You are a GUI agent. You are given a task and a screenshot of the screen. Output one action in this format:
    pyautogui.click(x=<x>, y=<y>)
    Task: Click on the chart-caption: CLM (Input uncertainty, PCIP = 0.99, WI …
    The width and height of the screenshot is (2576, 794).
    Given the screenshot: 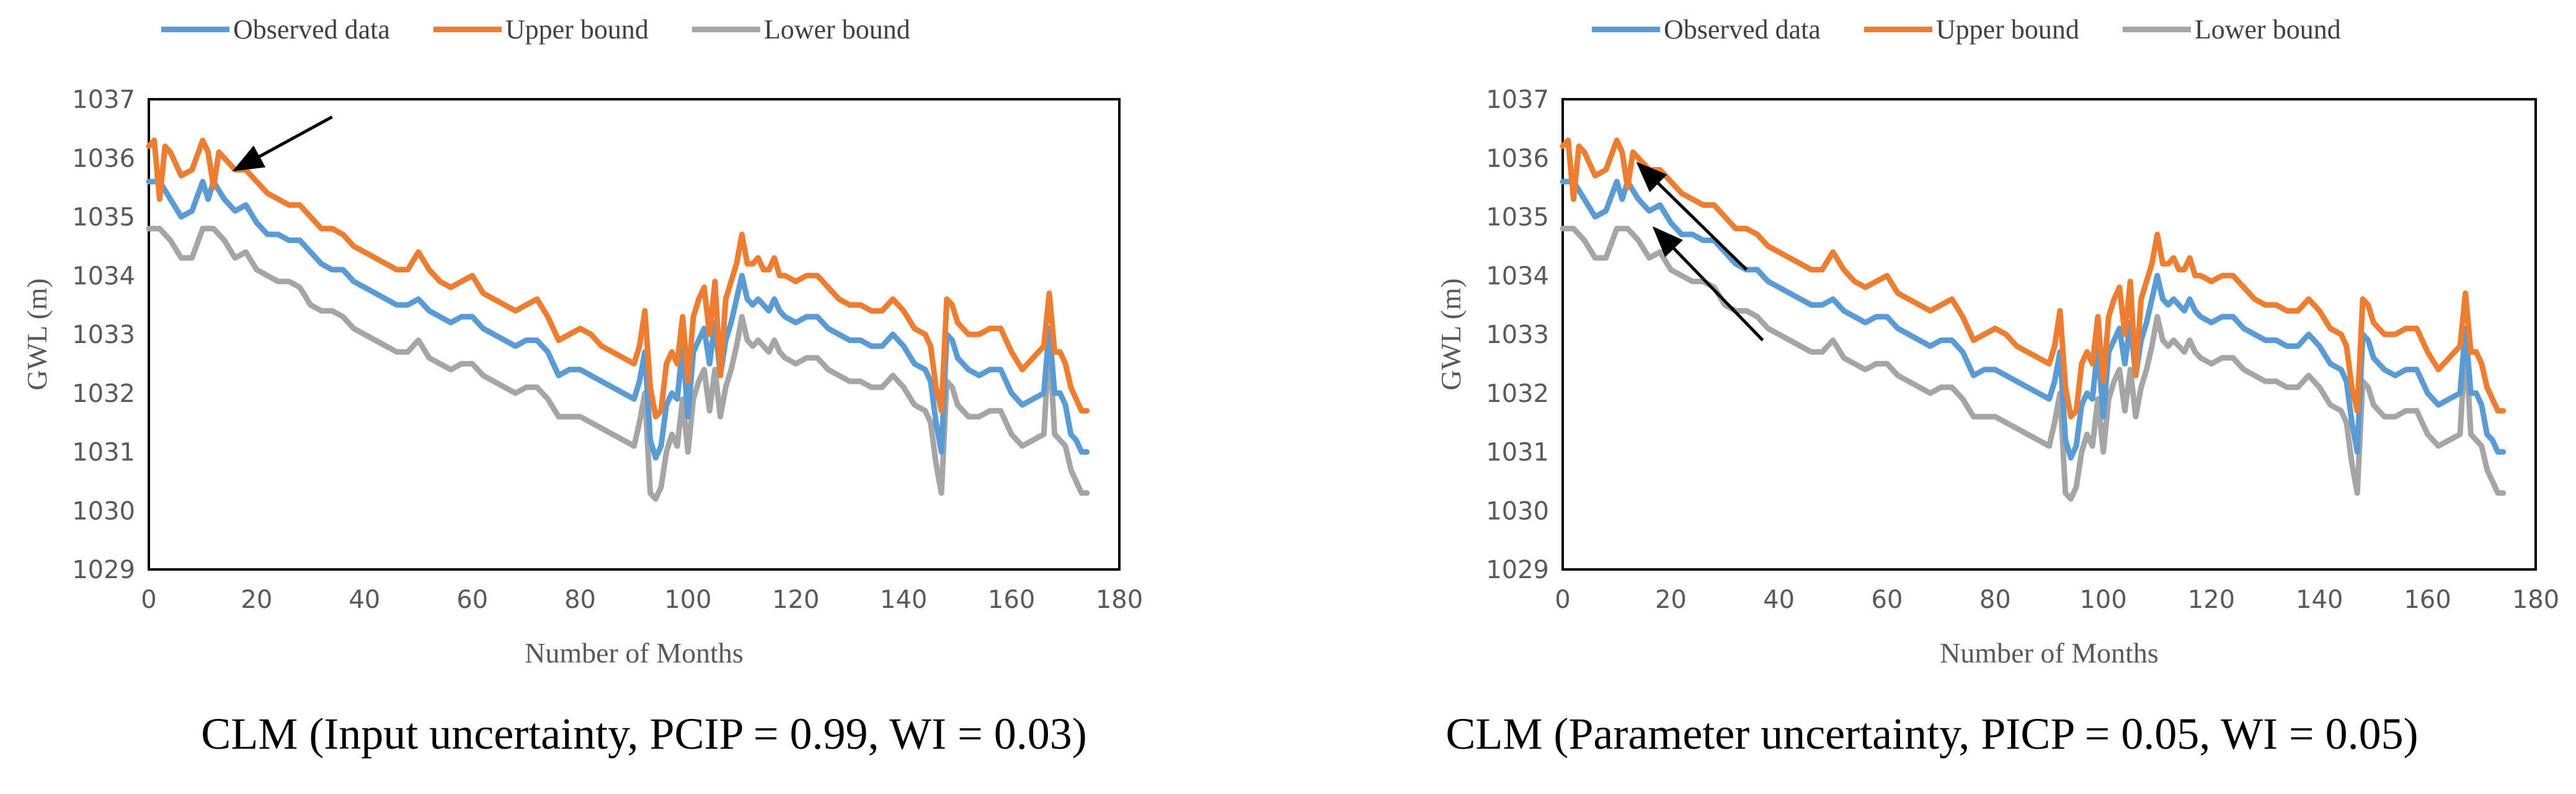 What is the action you would take?
    pyautogui.click(x=644, y=734)
    